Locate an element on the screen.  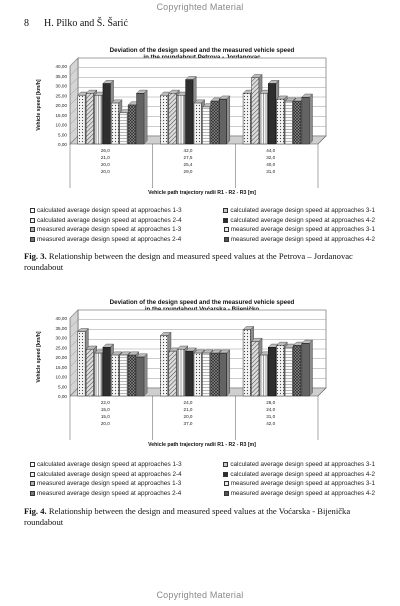
category-tick-label: 28,0 is located at coordinates (270, 402).